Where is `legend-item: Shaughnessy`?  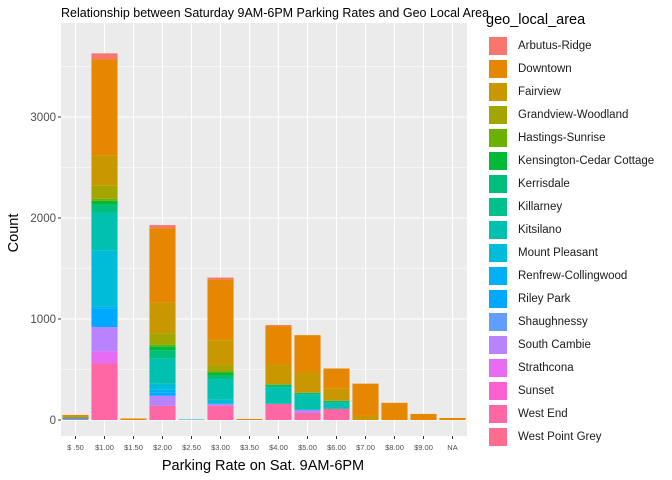
legend-item: Shaughnessy is located at coordinates (570, 321).